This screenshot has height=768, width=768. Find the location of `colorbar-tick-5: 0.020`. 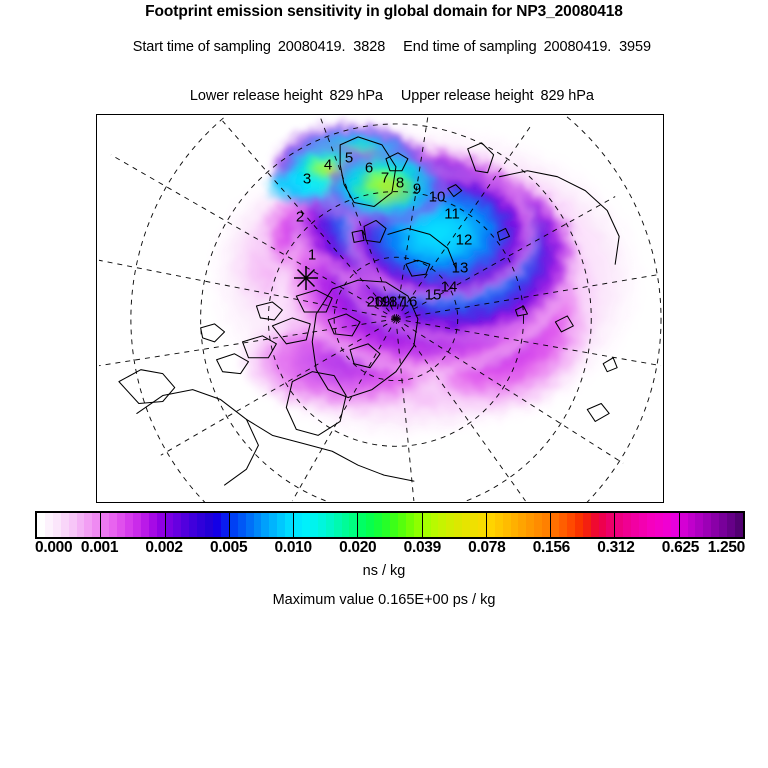

colorbar-tick-5: 0.020 is located at coordinates (358, 547).